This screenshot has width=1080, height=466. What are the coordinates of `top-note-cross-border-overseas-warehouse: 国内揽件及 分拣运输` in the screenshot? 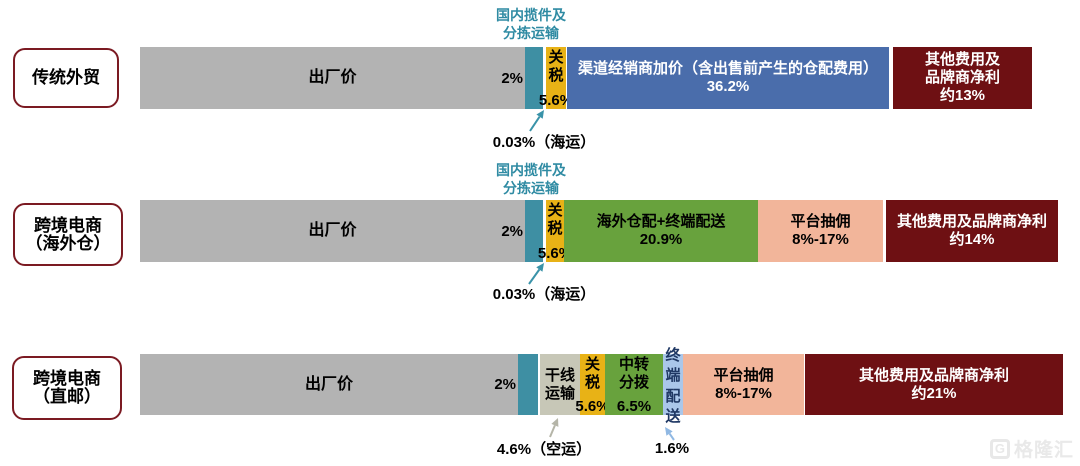 It's located at (531, 179).